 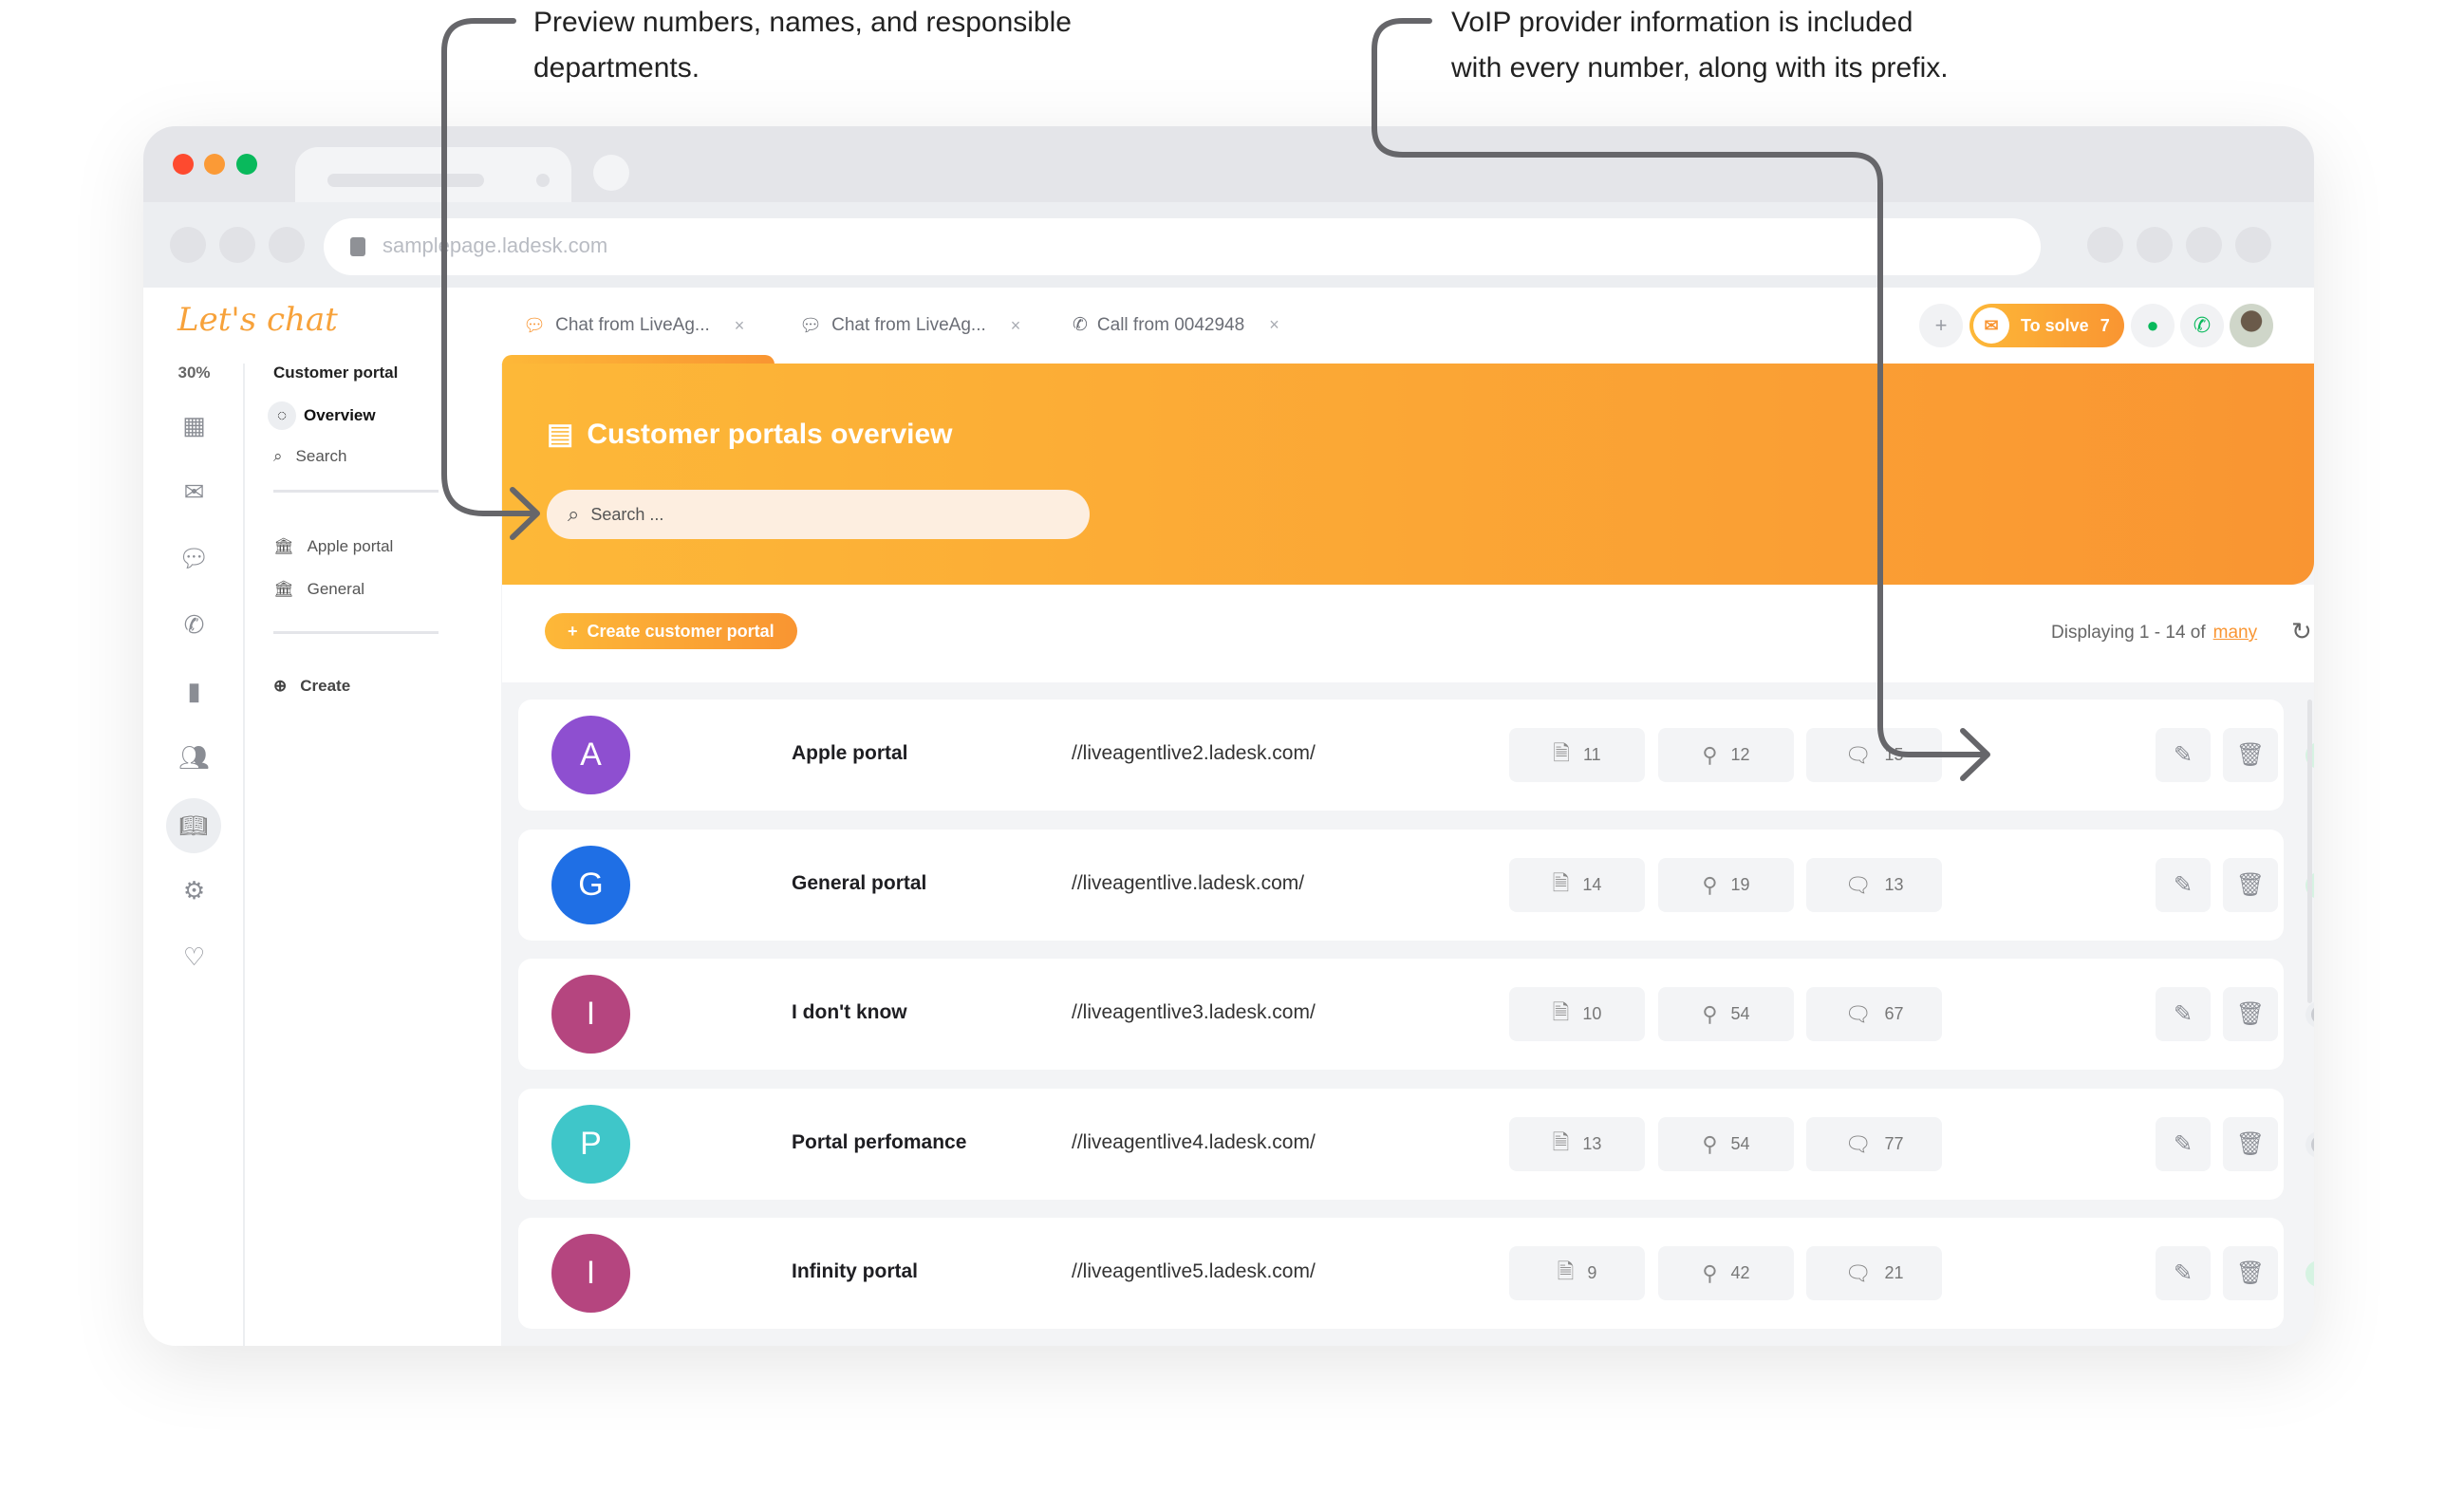 What do you see at coordinates (194, 691) in the screenshot?
I see `reports-icon: ▮` at bounding box center [194, 691].